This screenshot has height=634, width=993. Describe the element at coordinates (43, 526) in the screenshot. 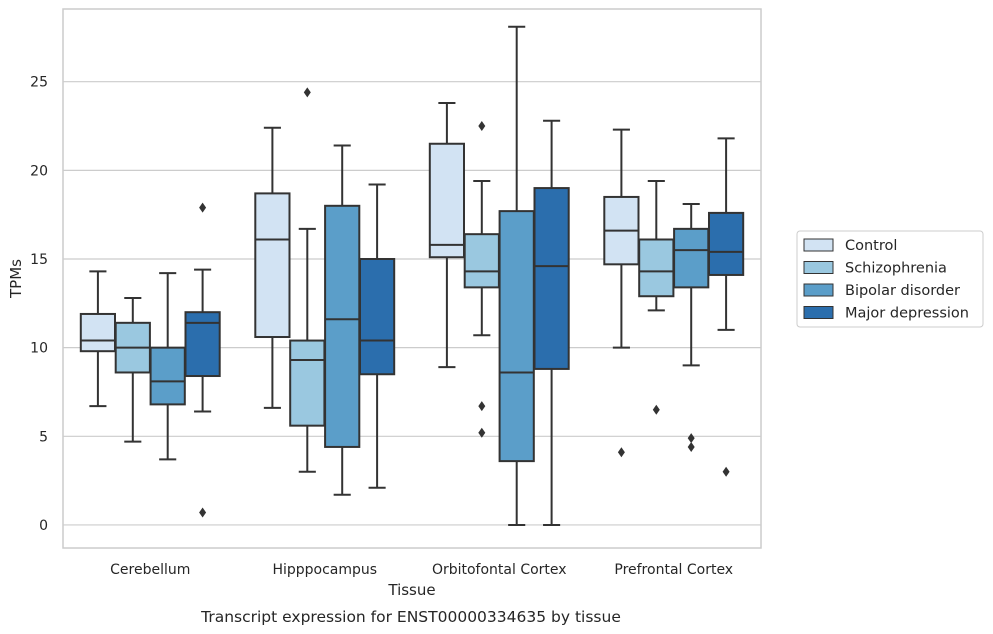

I see `y-tick-label: 0` at that location.